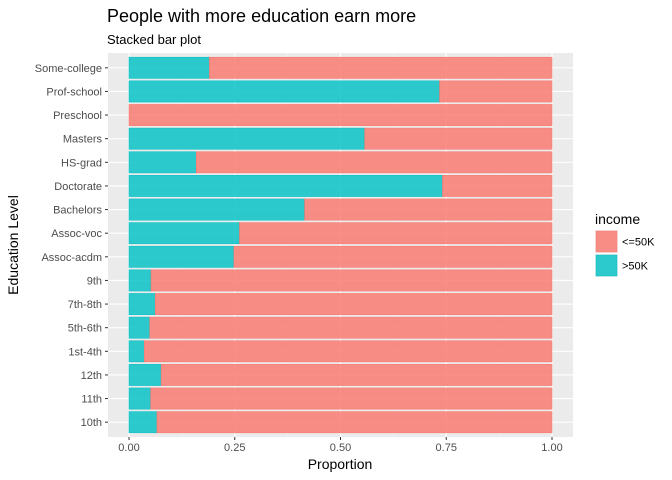  Describe the element at coordinates (145, 375) in the screenshot. I see `bar-gt50k-12th` at that location.